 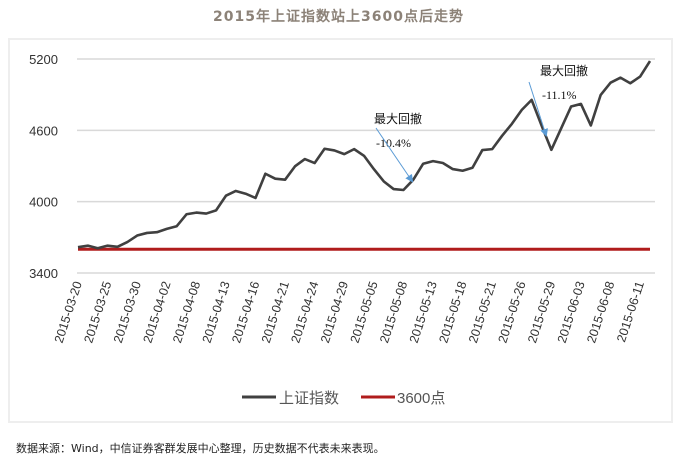 What do you see at coordinates (97, 312) in the screenshot?
I see `x-tick-label: 2015-03-25` at bounding box center [97, 312].